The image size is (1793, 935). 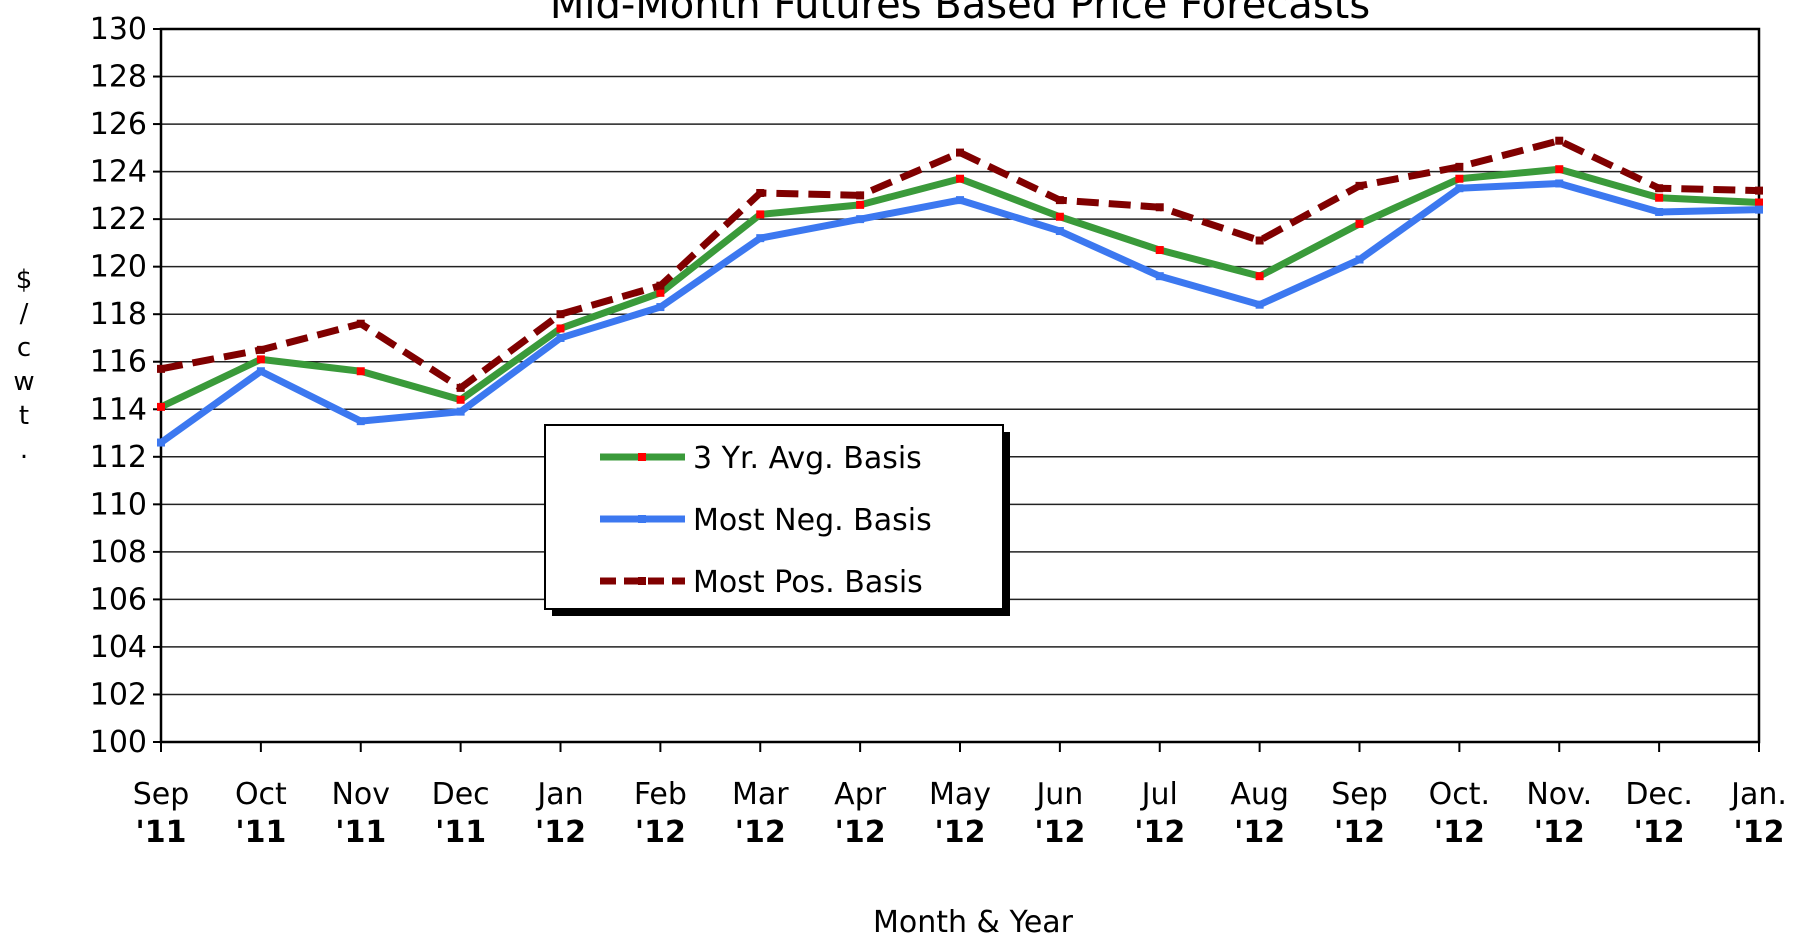 I want to click on y-axis-label: $/cwt., so click(x=24, y=367).